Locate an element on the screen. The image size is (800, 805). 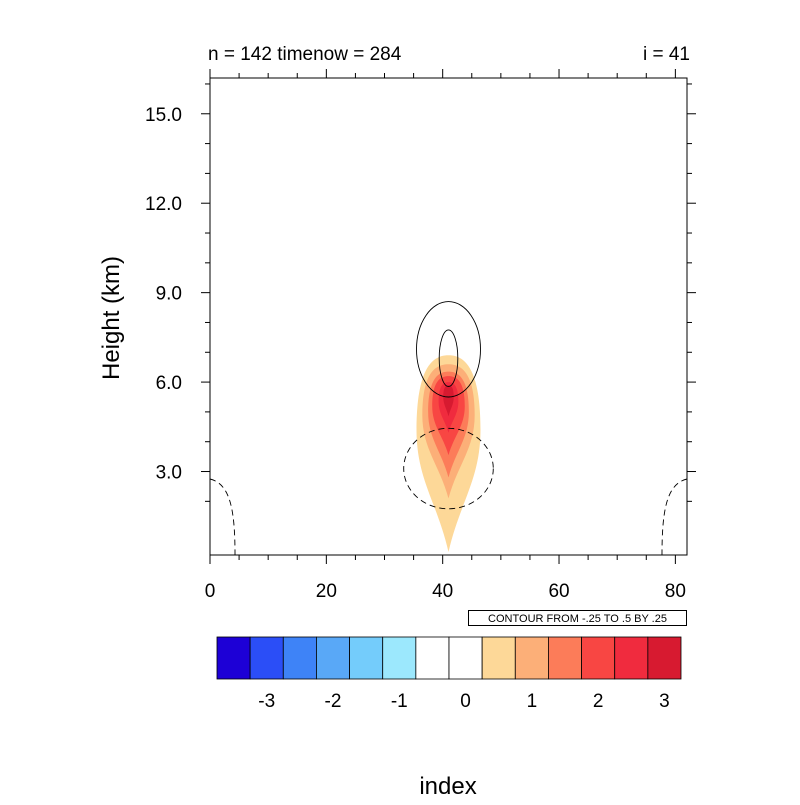
y-tick-label: 6.0 is located at coordinates (169, 383).